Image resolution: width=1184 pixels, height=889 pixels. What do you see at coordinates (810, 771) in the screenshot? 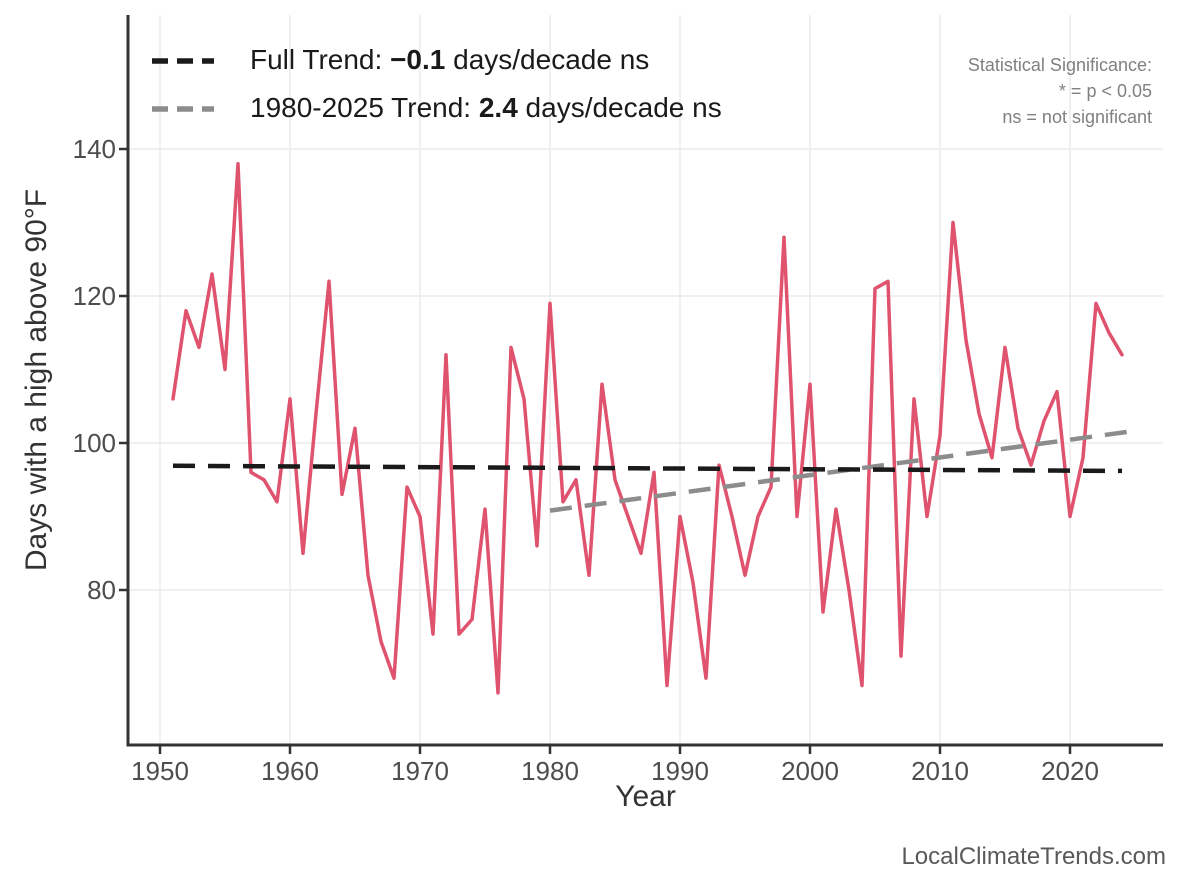
I see `x-tick-label-2000: 2000` at bounding box center [810, 771].